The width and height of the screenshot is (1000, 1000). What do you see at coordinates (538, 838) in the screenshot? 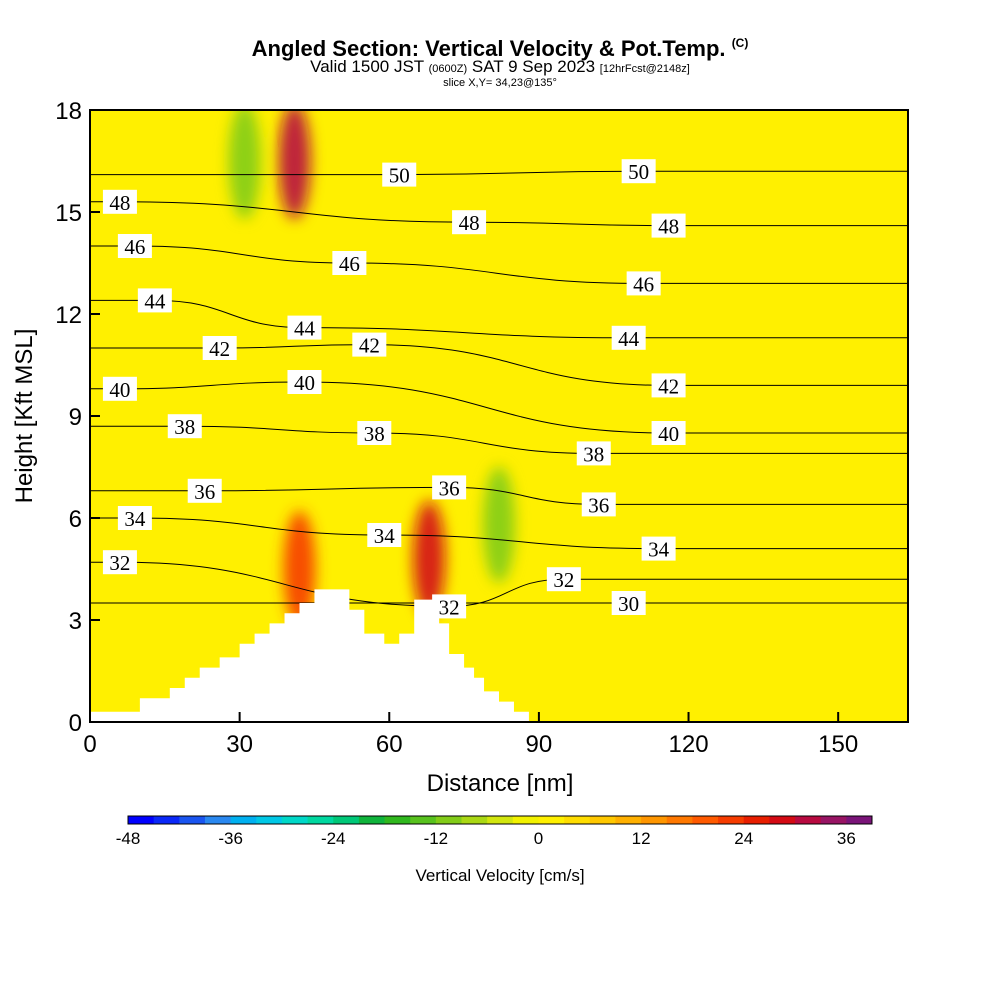
I see `colorbar-tick-label: 0` at bounding box center [538, 838].